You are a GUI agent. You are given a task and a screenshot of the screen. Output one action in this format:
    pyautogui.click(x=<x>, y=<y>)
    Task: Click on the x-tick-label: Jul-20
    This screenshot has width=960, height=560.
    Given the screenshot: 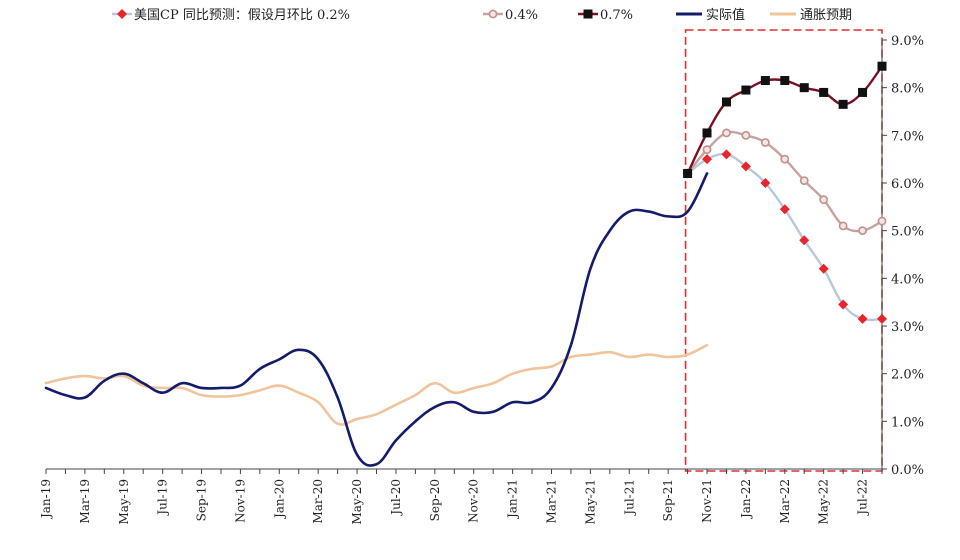 What is the action you would take?
    pyautogui.click(x=396, y=498)
    